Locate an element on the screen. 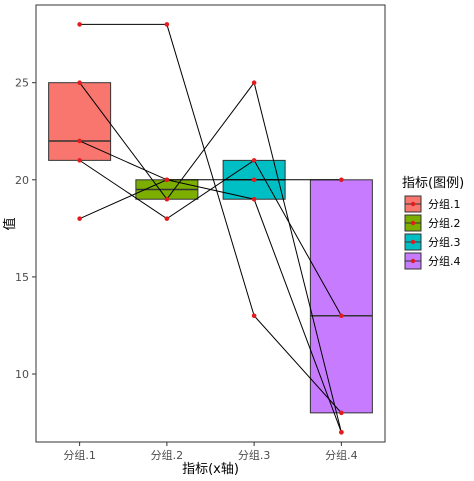  data-point-s5-g2 is located at coordinates (167, 180).